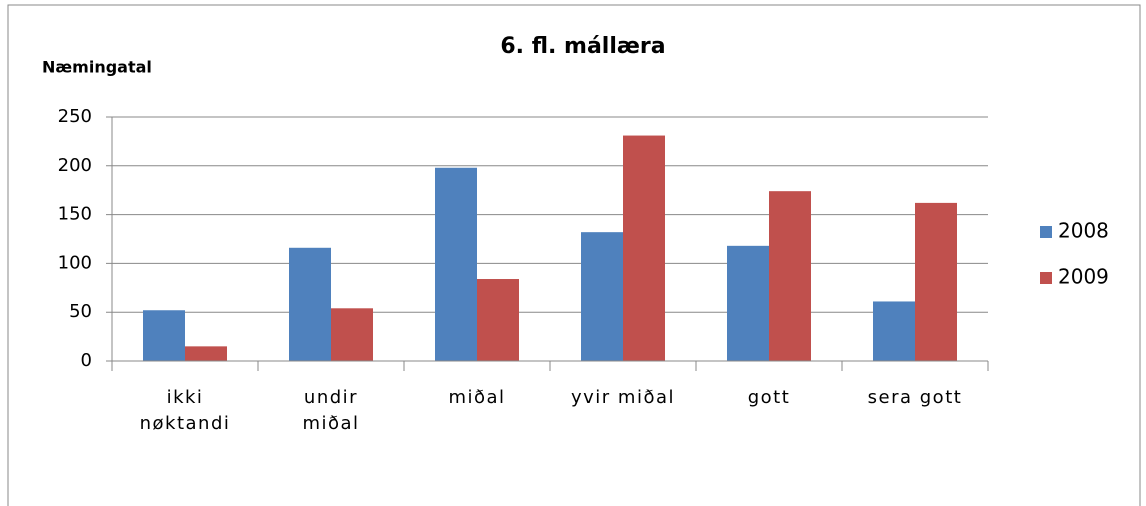 The image size is (1146, 506). I want to click on y-tick-label: 50, so click(80, 311).